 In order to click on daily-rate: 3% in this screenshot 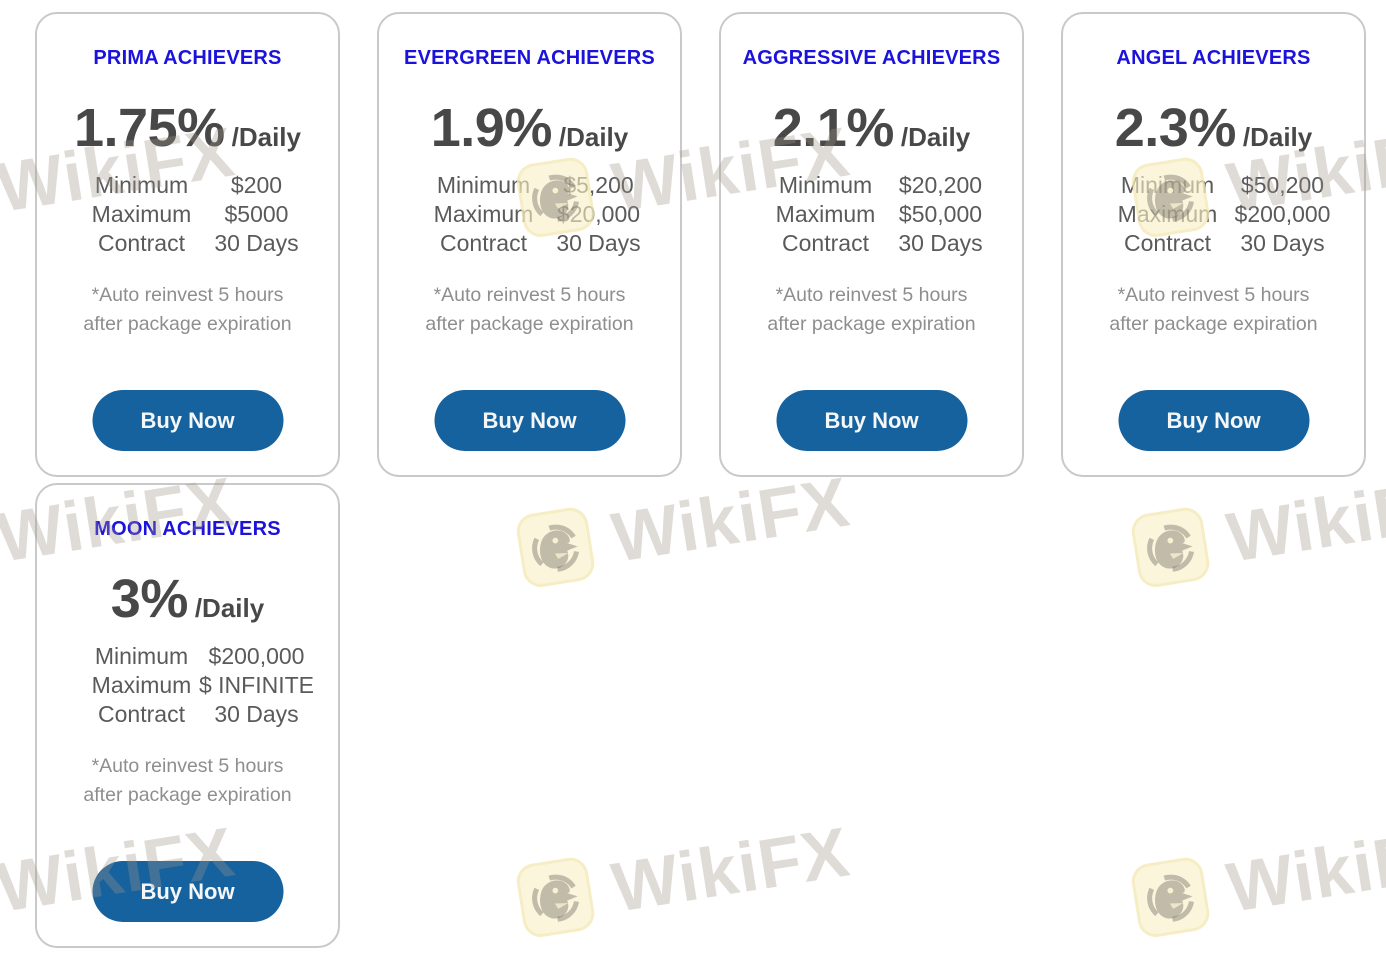, I will do `click(149, 599)`.